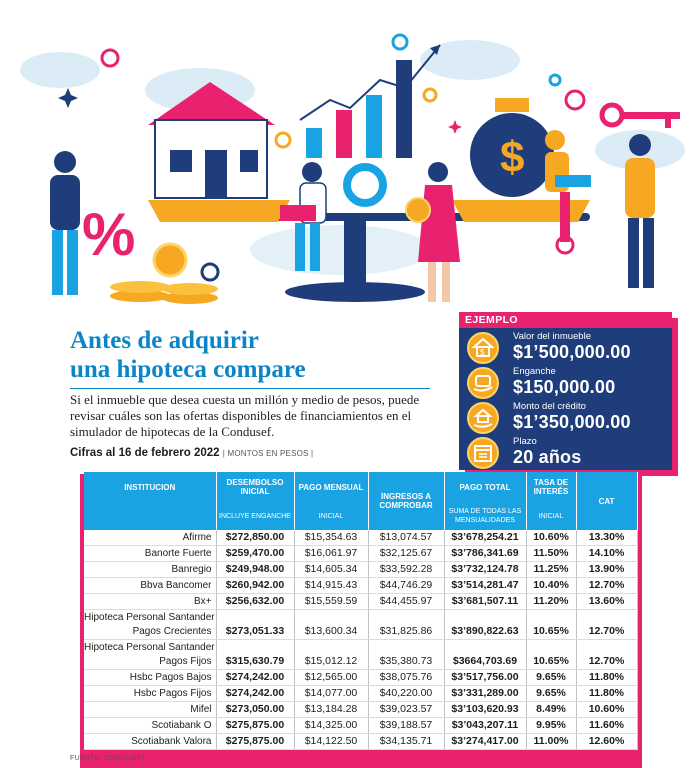  I want to click on table-cell: 10.65%, so click(551, 624).